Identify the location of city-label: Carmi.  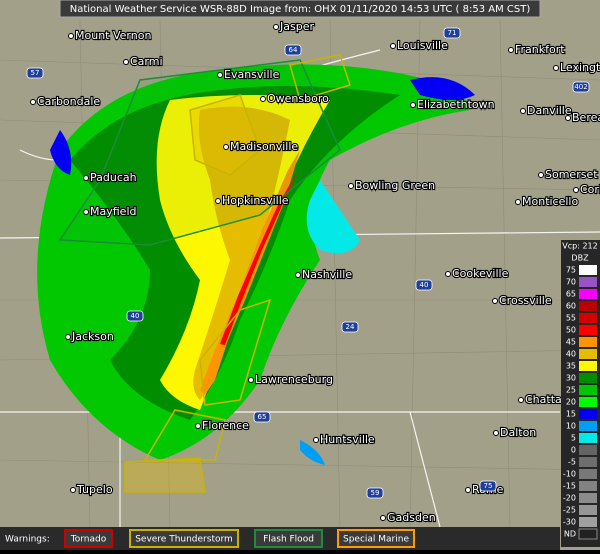
(146, 61).